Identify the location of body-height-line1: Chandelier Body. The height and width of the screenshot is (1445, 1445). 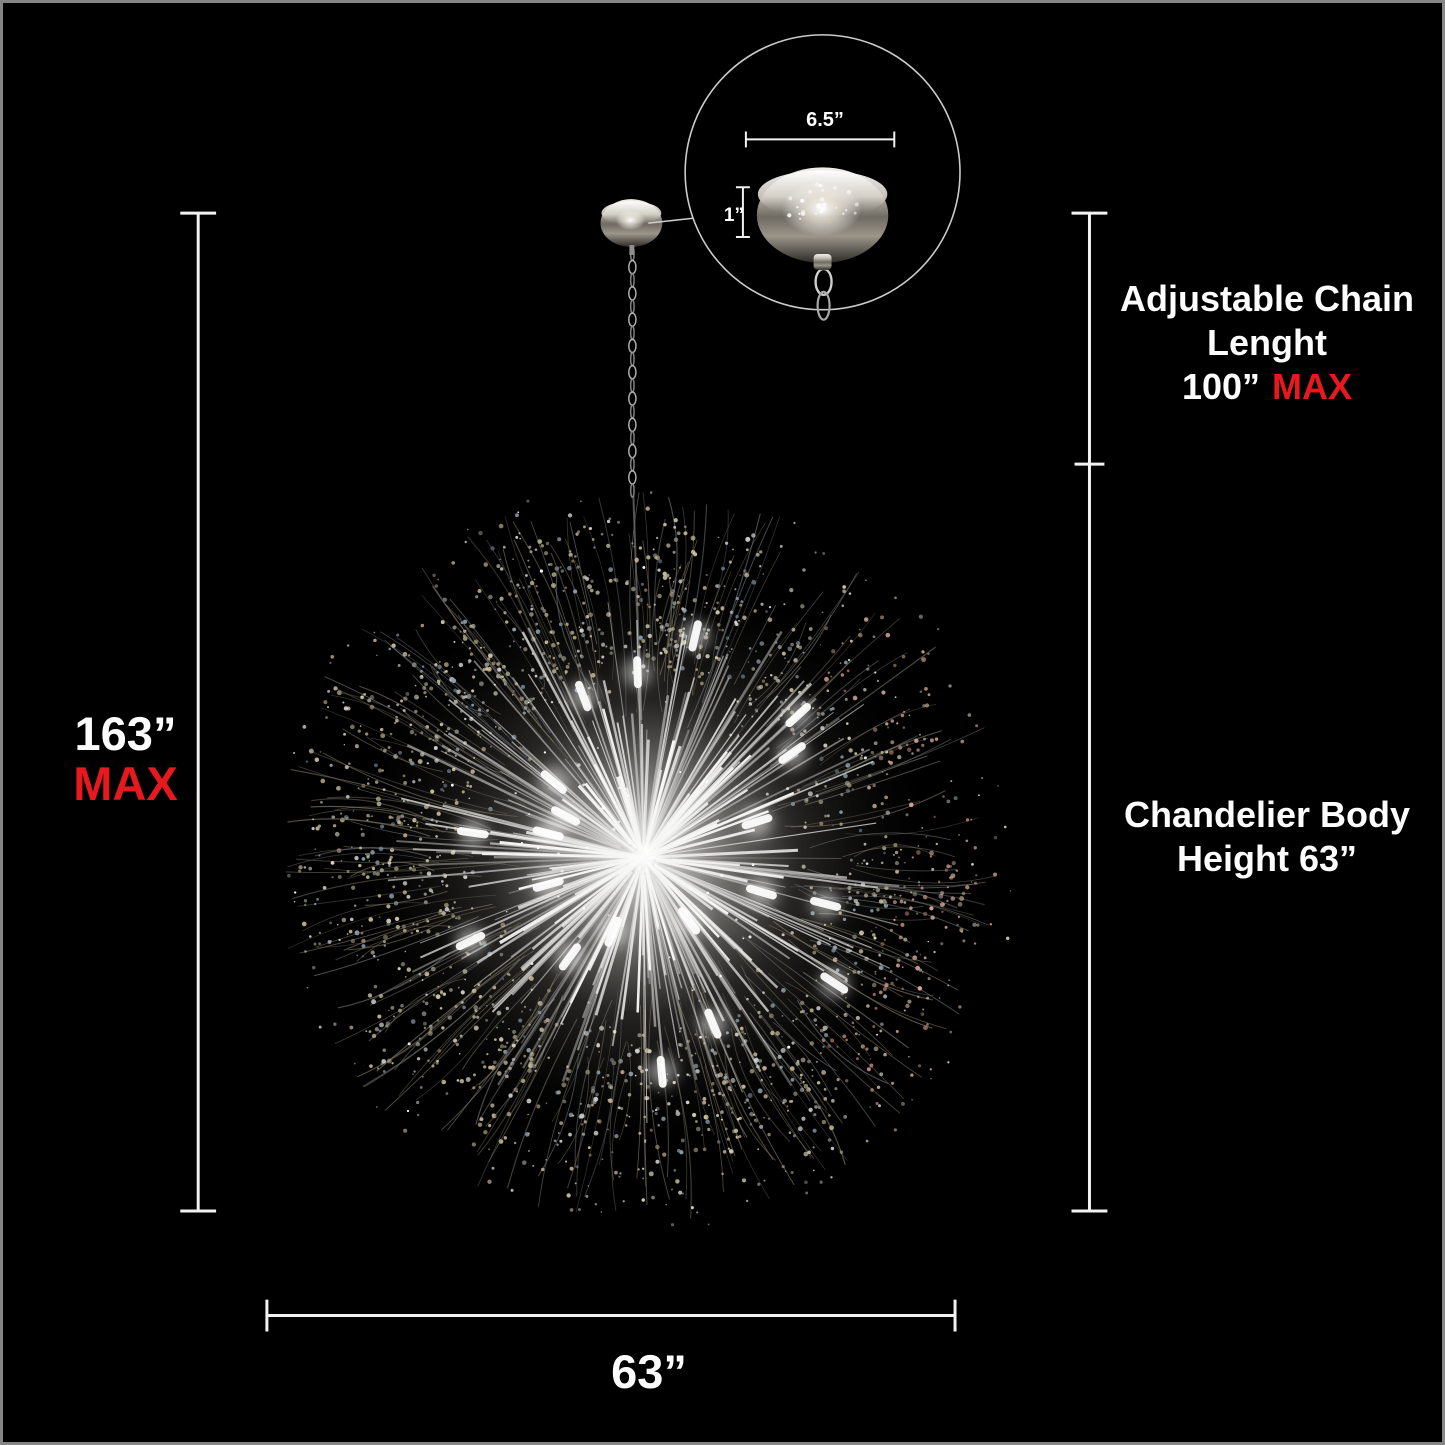
(1267, 814).